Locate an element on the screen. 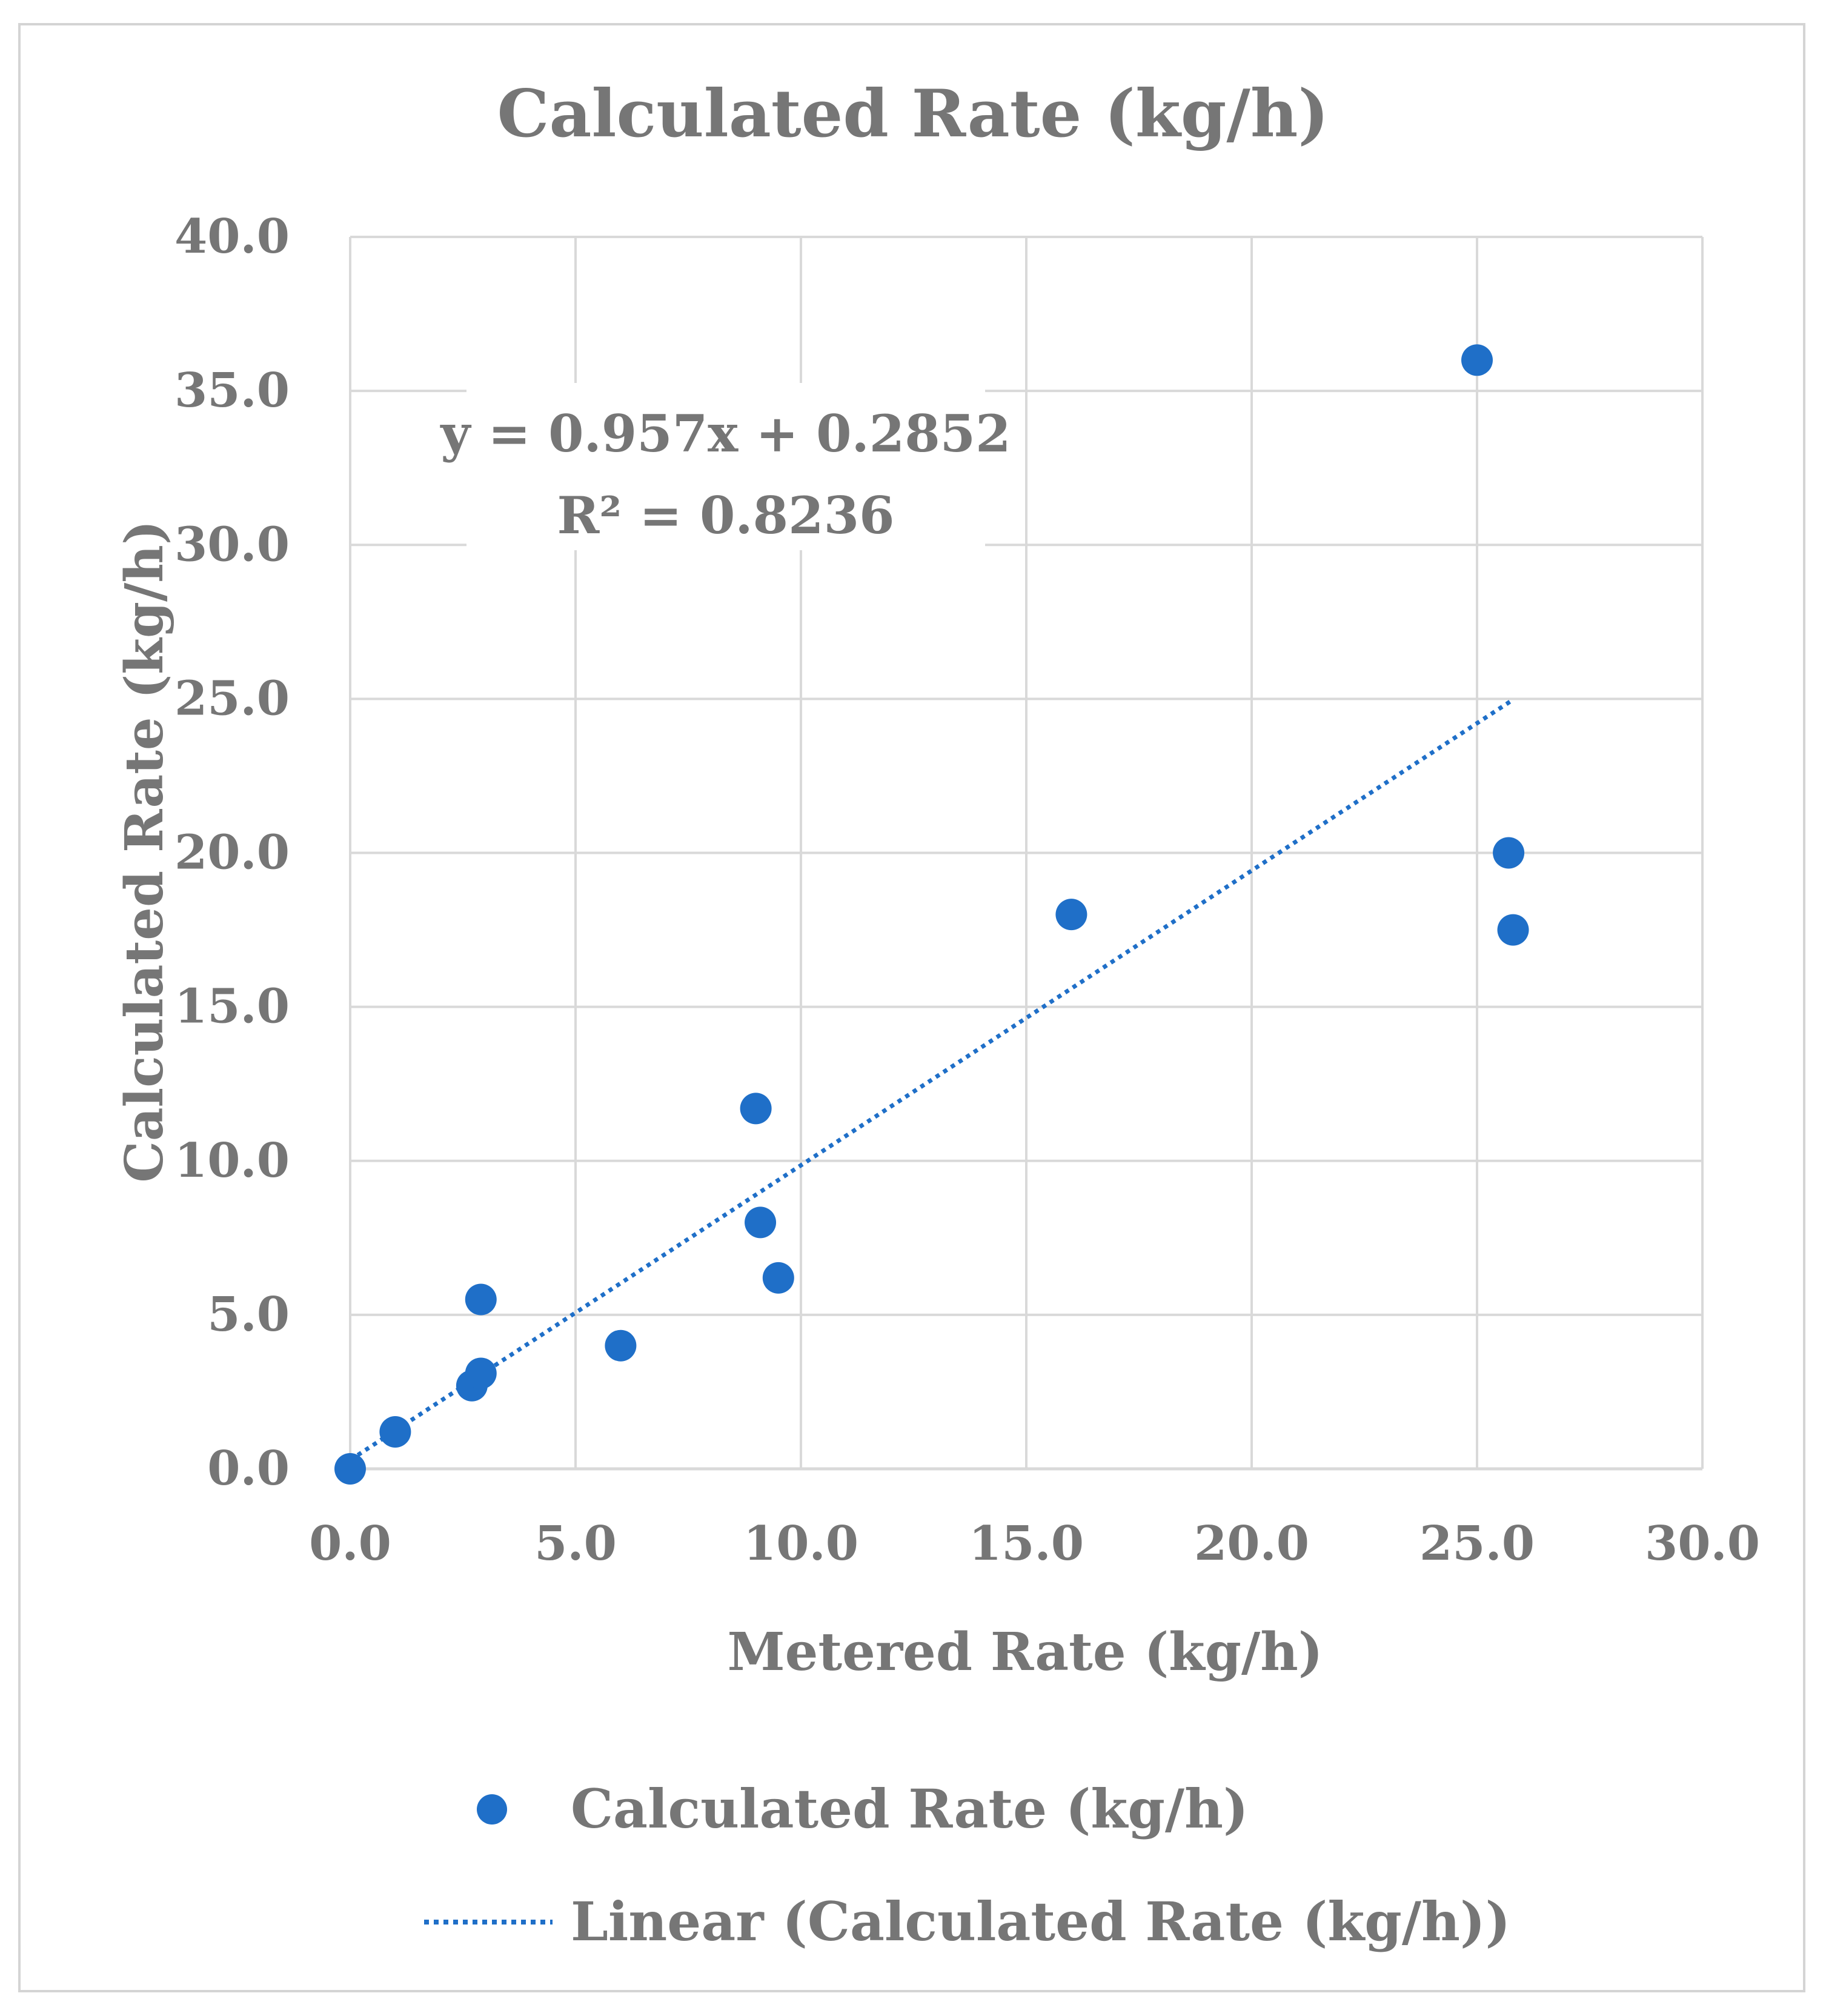 This screenshot has height=2016, width=1826. y-axis-title: Calculated Rate (kg/h) is located at coordinates (144, 851).